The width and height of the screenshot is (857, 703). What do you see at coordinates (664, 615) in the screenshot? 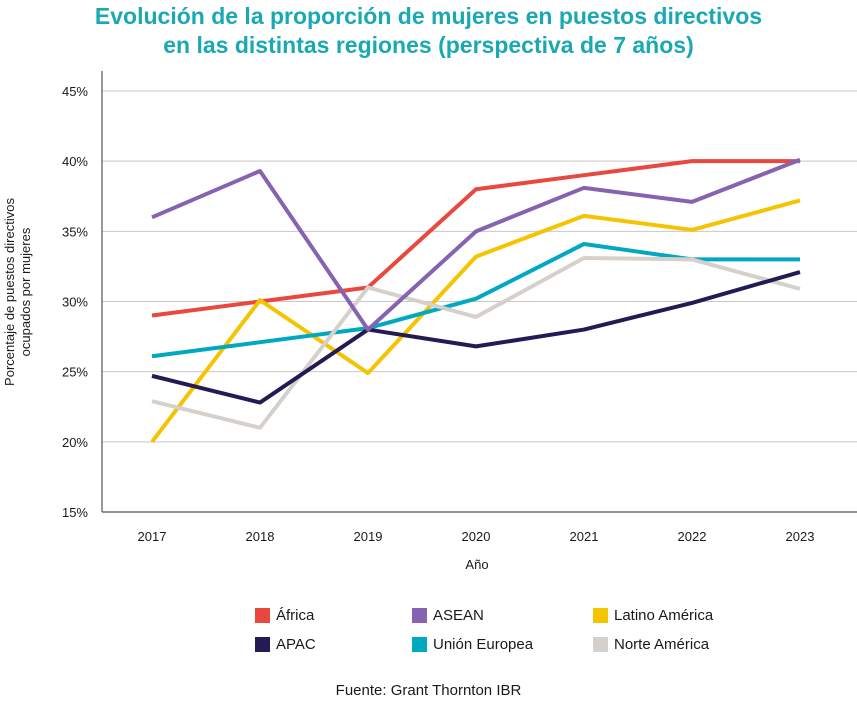
I see `legend-label: Latino América` at bounding box center [664, 615].